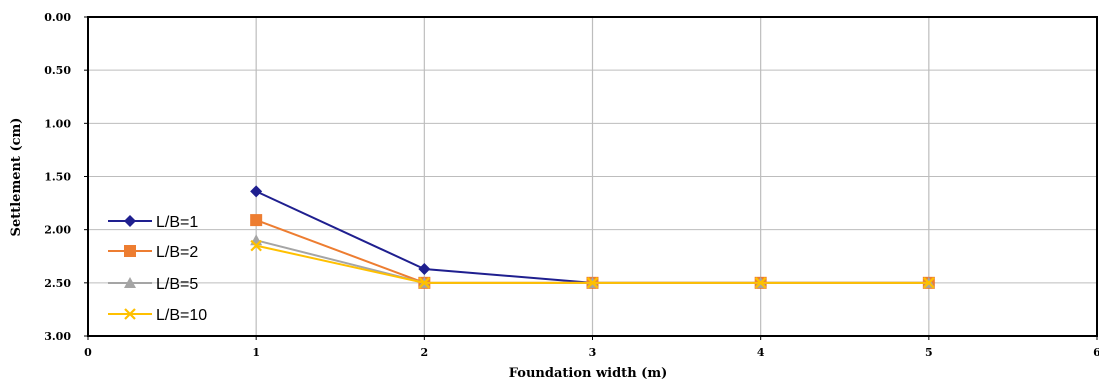 The image size is (1099, 381). What do you see at coordinates (761, 352) in the screenshot?
I see `x-tick-label: 4` at bounding box center [761, 352].